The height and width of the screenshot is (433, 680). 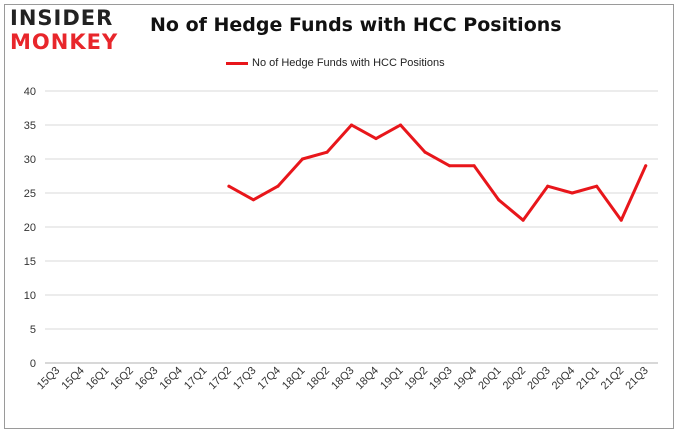 What do you see at coordinates (220, 379) in the screenshot?
I see `x-tick-label: 17Q2` at bounding box center [220, 379].